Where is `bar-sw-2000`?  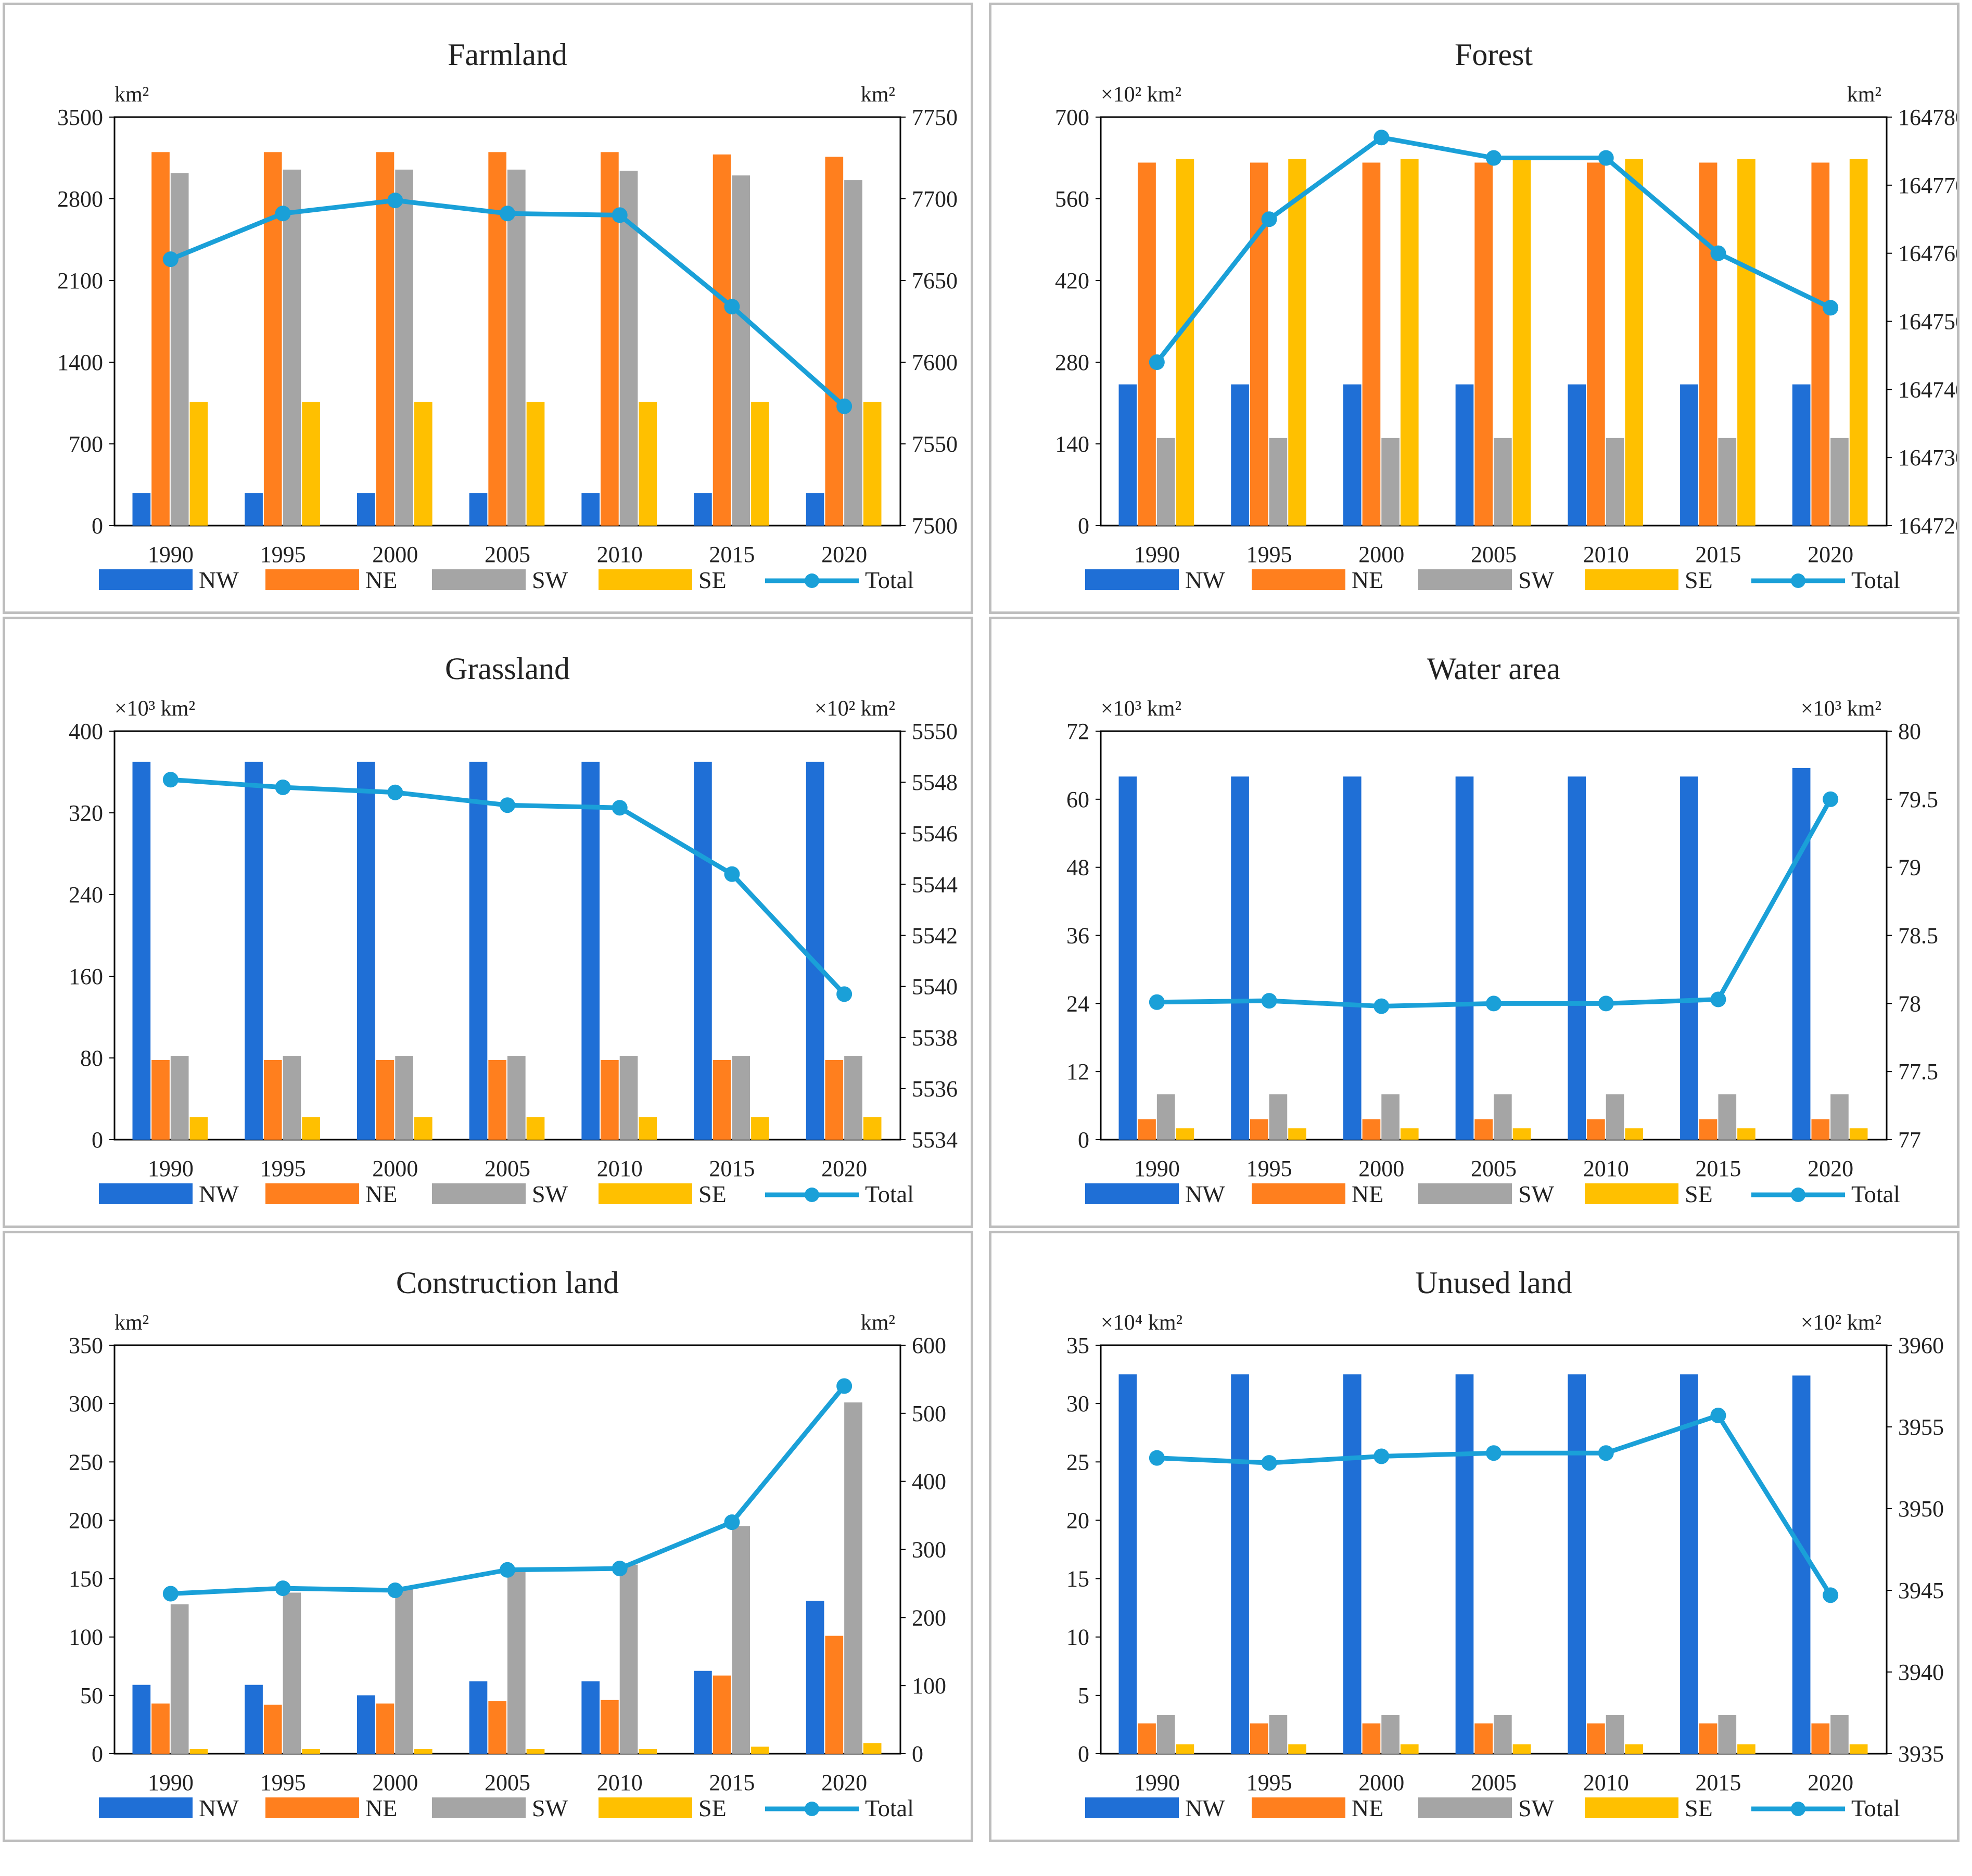
bar-sw-2000 is located at coordinates (404, 1671).